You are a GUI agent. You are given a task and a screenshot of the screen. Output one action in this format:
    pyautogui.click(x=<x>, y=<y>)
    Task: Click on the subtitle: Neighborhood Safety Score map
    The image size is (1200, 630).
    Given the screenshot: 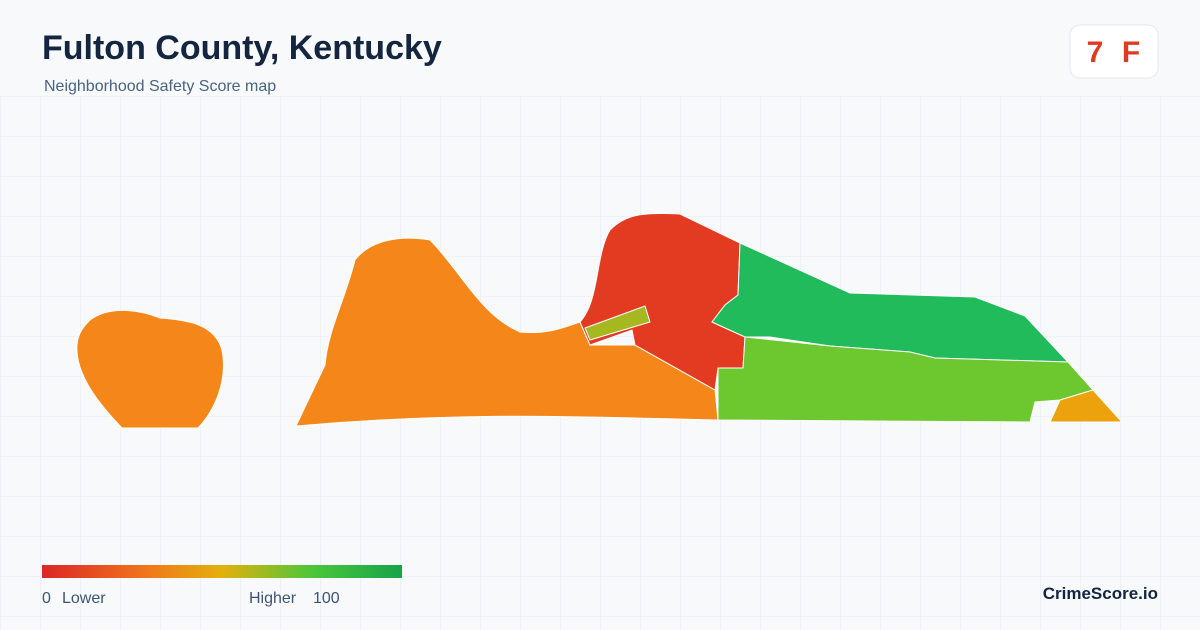 What is the action you would take?
    pyautogui.click(x=160, y=86)
    